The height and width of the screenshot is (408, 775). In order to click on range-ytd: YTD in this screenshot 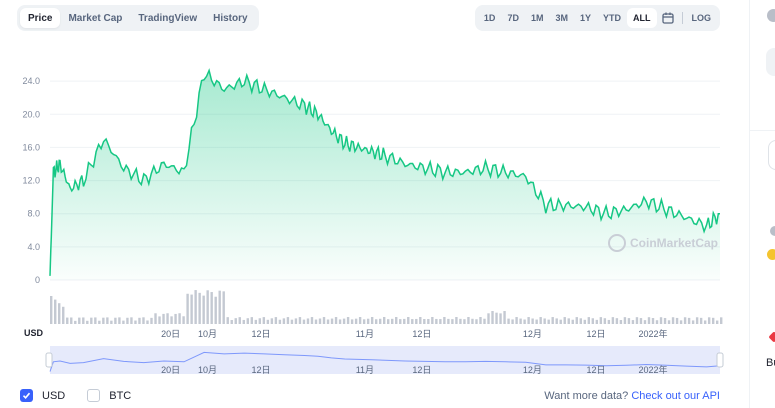, I will do `click(612, 18)`.